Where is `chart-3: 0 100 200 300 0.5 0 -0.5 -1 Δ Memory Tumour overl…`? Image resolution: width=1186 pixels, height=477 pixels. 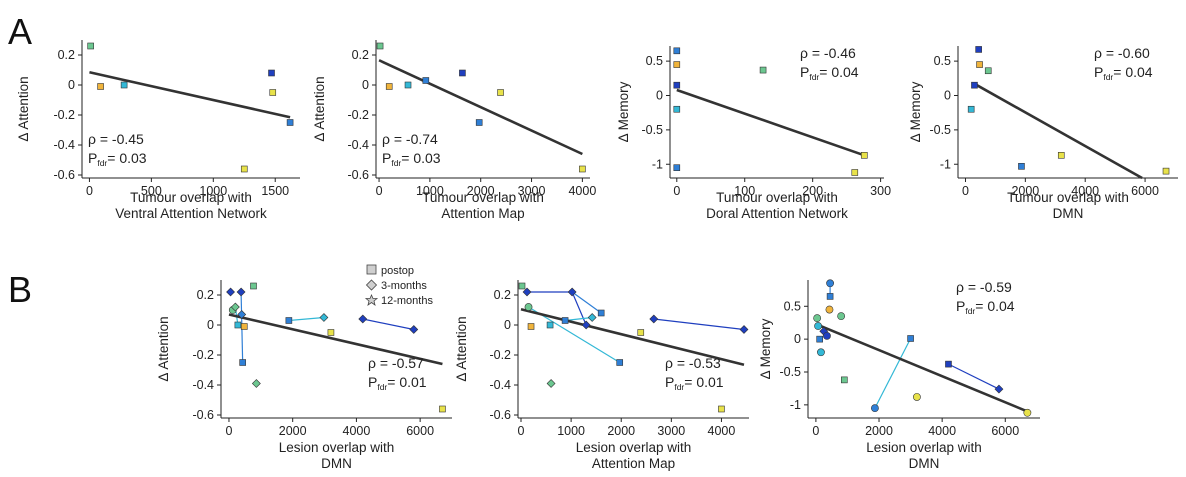
chart-3: 0 100 200 300 0.5 0 -0.5 -1 Δ Memory Tumour overl… is located at coordinates (753, 133).